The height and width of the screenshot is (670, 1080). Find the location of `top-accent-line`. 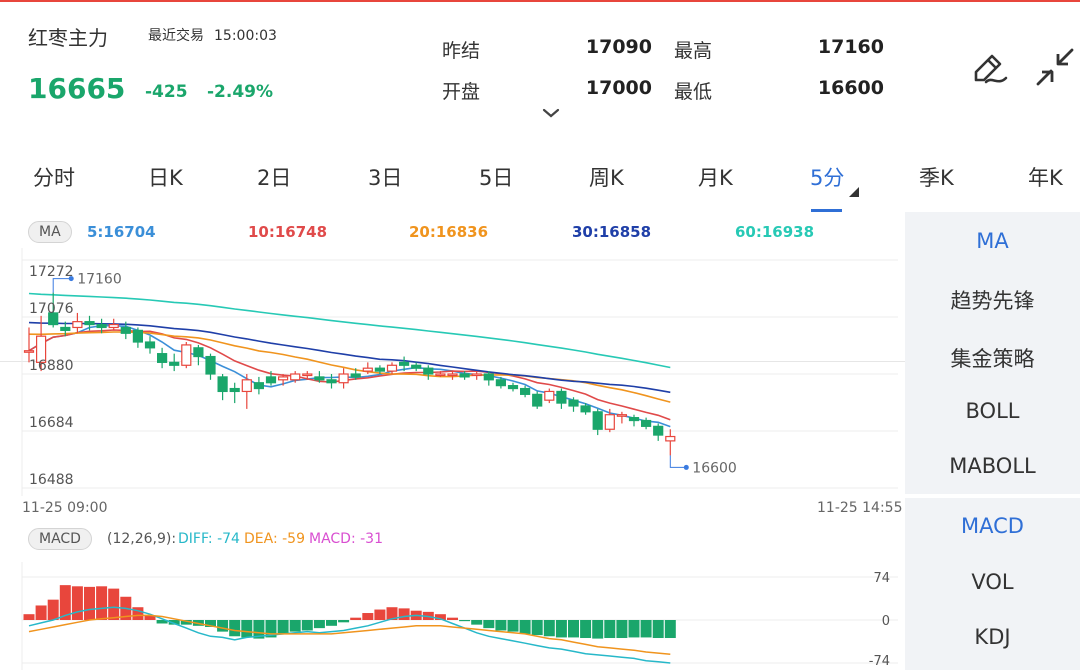

top-accent-line is located at coordinates (540, 1).